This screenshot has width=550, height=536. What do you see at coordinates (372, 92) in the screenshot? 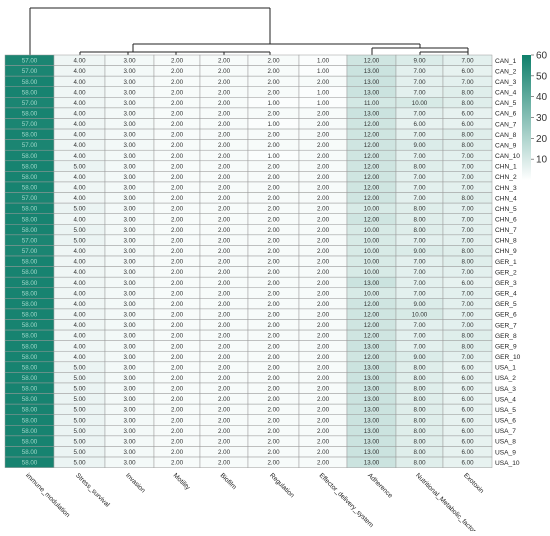
I see `cell-value-label: 13.00` at bounding box center [372, 92].